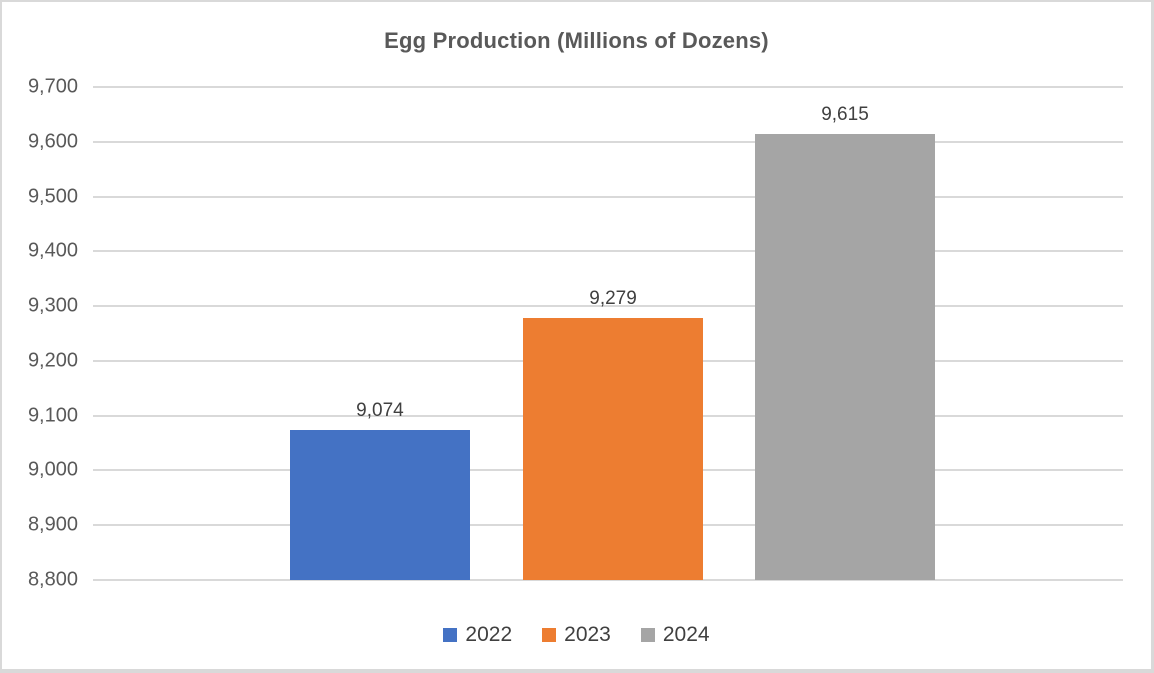  I want to click on y-axis-tick-label: 9,500, so click(52, 196).